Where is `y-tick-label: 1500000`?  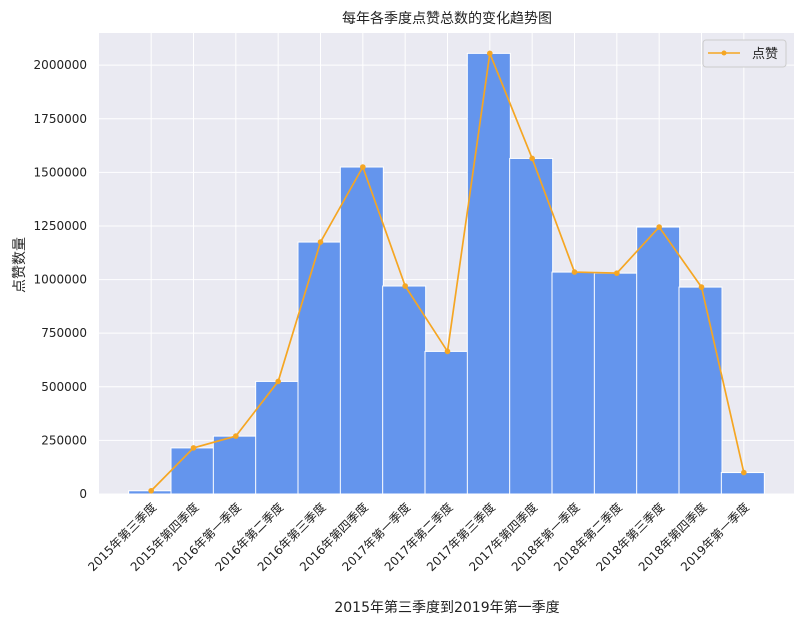
y-tick-label: 1500000 is located at coordinates (60, 172).